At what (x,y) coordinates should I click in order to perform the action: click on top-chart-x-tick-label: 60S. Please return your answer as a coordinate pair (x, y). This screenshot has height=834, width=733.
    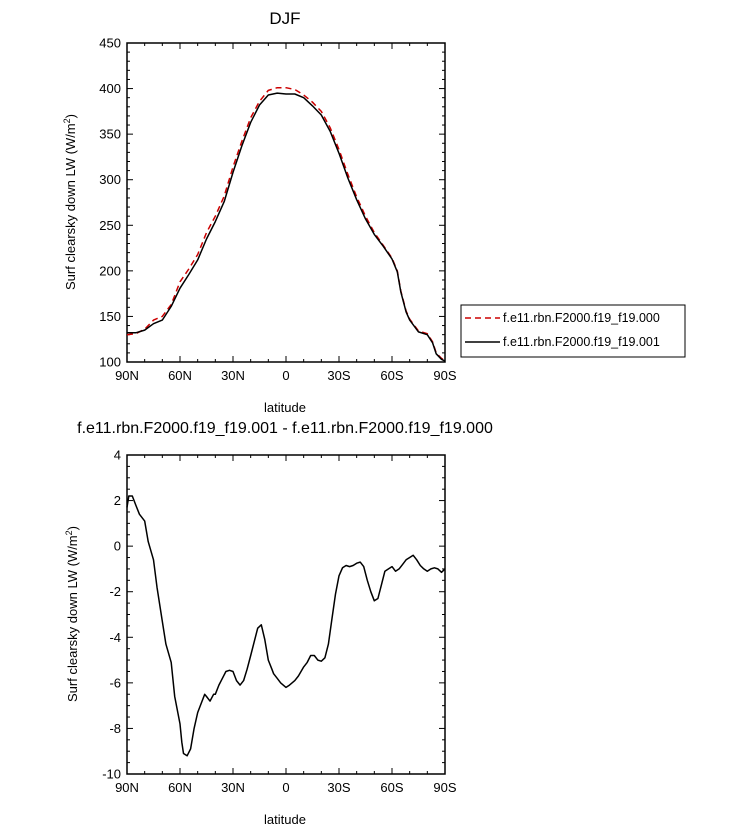
    Looking at the image, I should click on (391, 375).